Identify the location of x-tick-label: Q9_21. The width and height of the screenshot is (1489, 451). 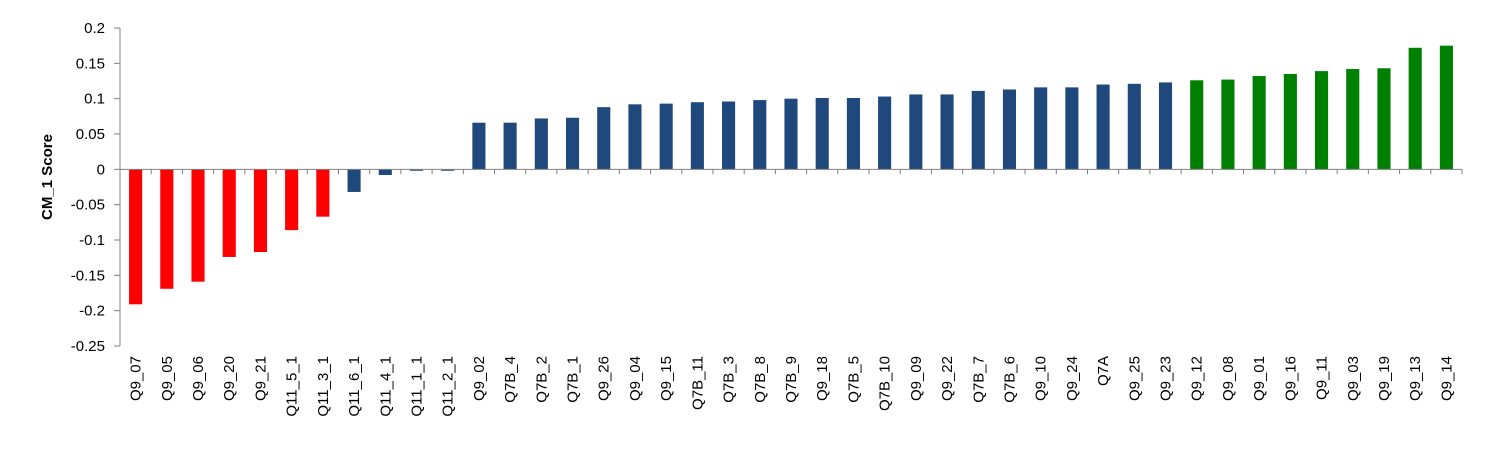
(260, 378).